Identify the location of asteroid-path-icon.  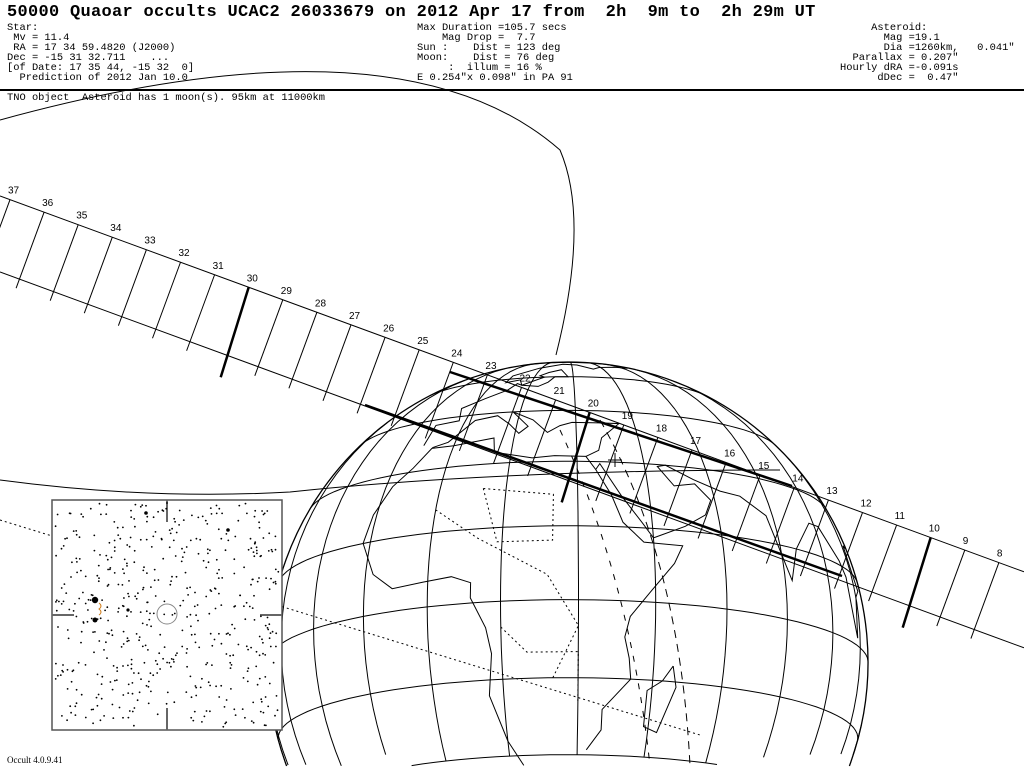
(100, 609).